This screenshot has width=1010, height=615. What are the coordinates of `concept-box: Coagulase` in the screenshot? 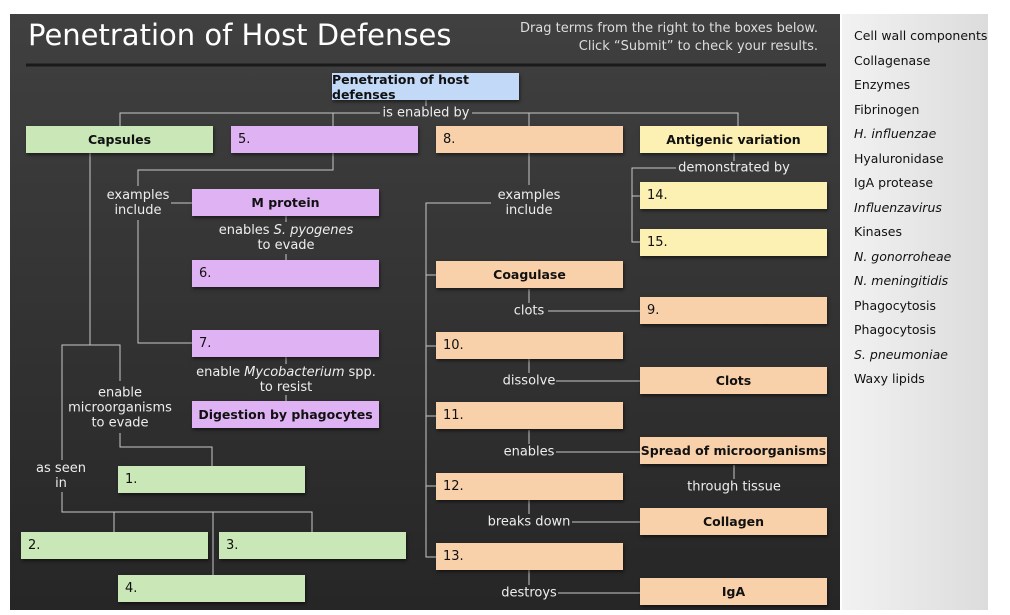 It's located at (529, 274).